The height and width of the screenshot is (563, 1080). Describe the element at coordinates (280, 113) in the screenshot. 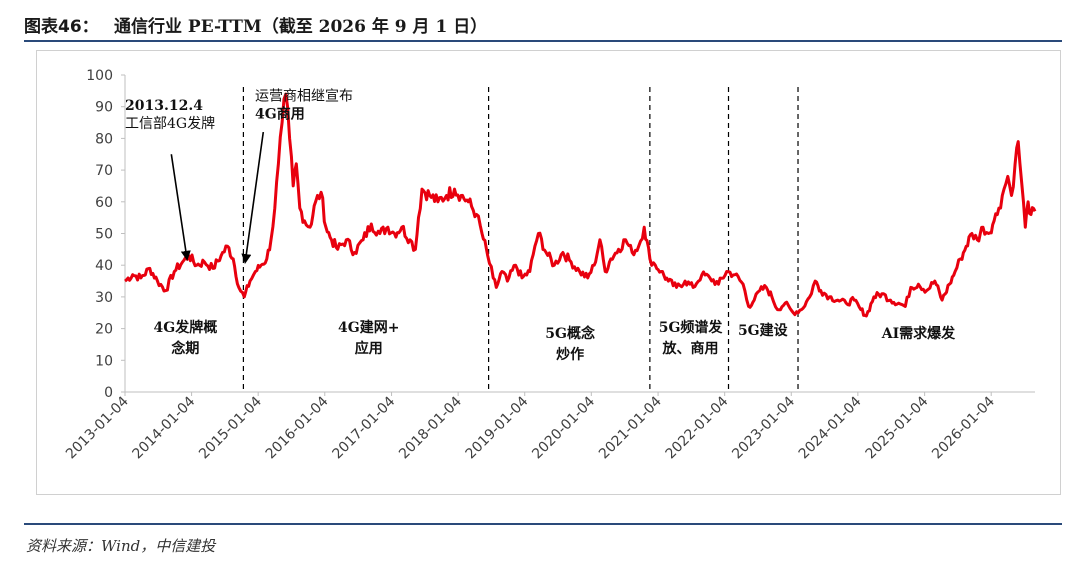

I see `annotation-text: 4G商用` at that location.